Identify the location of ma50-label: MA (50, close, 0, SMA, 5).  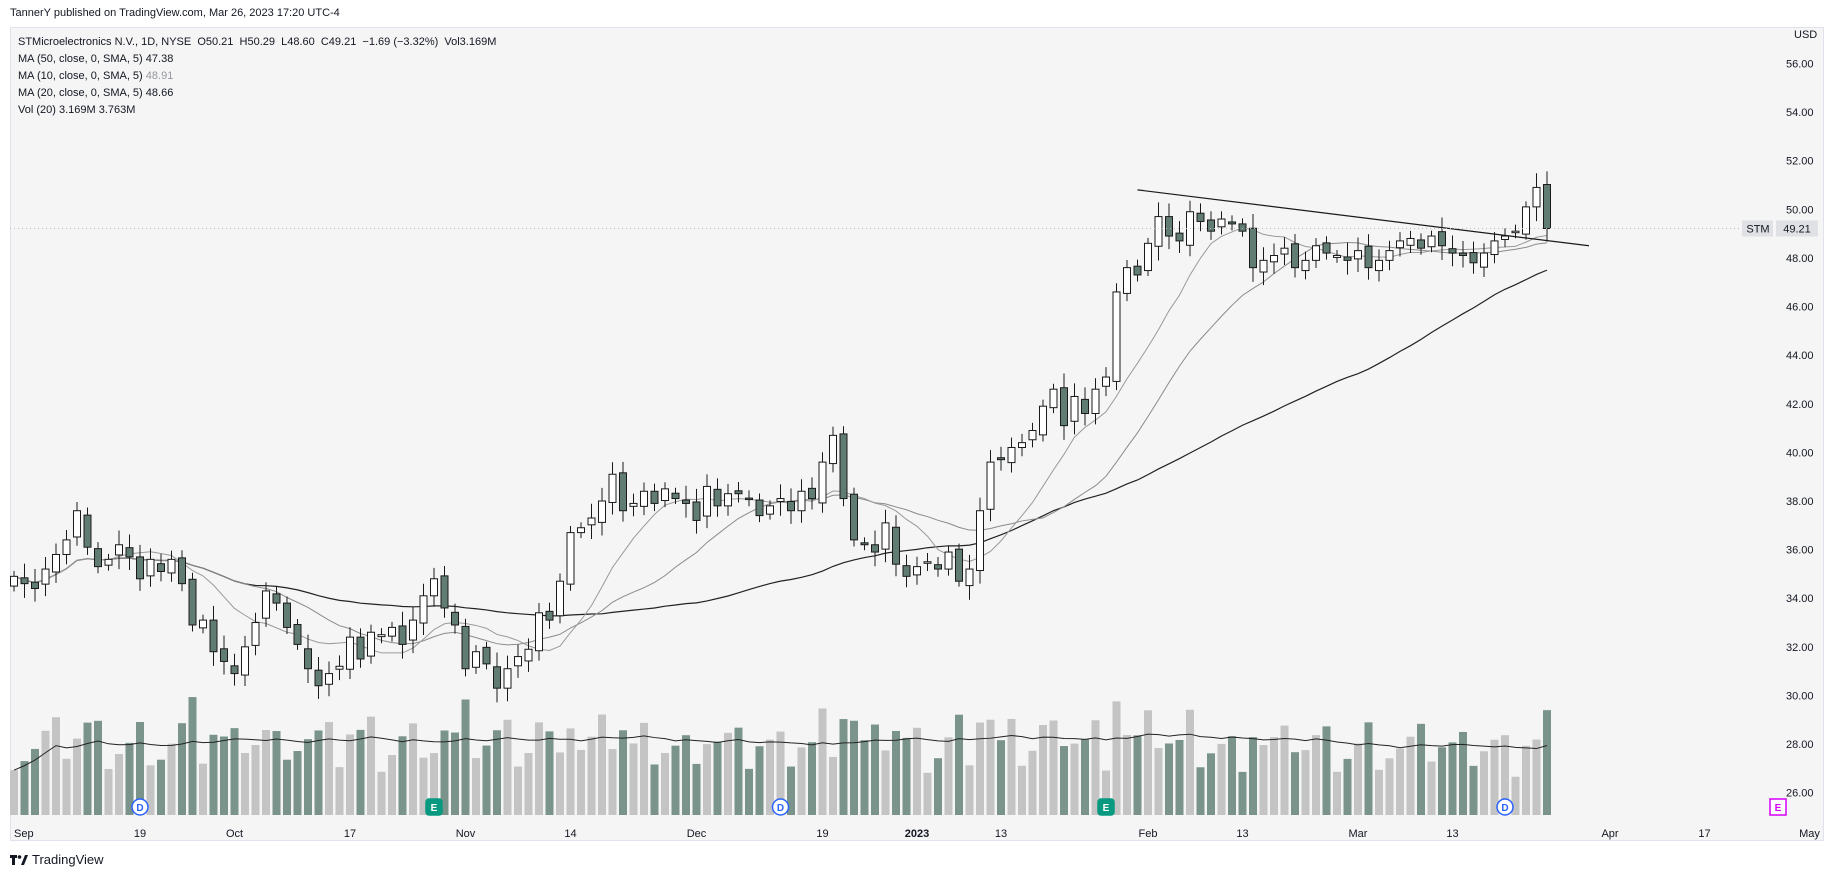
(80, 59).